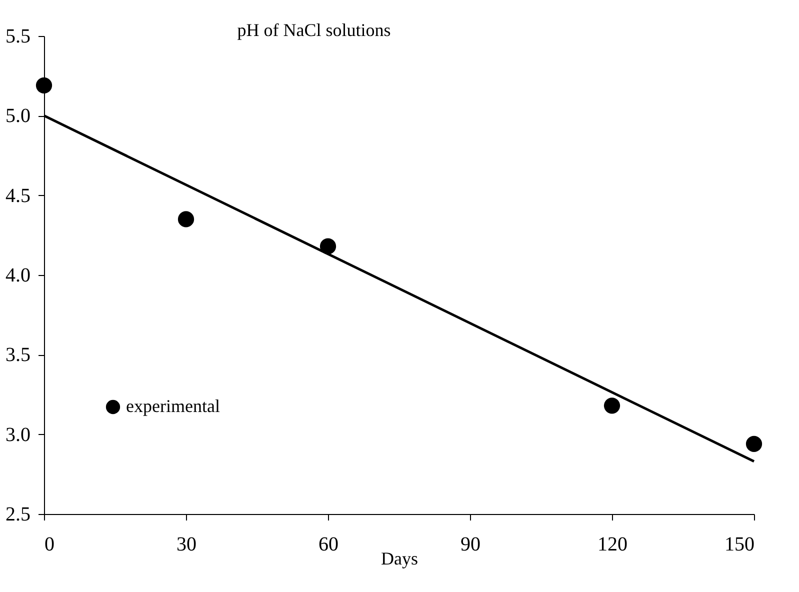  I want to click on y-tick-label: 3.0, so click(18, 435).